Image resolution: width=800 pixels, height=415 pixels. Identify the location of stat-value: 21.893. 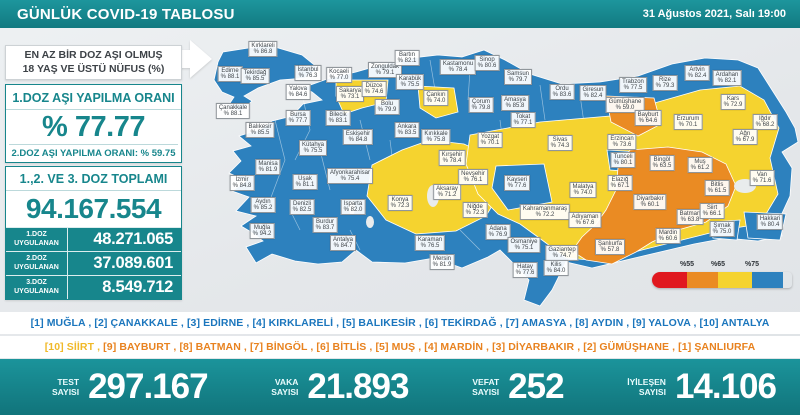
(358, 386).